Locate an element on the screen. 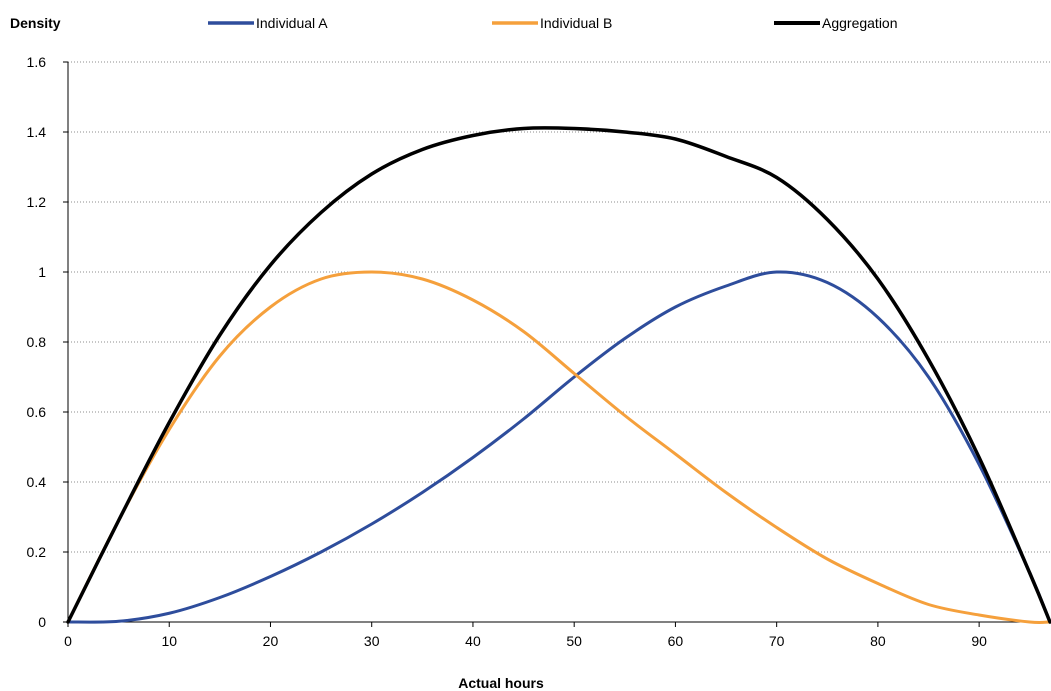  x-axis-title: Actual hours is located at coordinates (501, 683).